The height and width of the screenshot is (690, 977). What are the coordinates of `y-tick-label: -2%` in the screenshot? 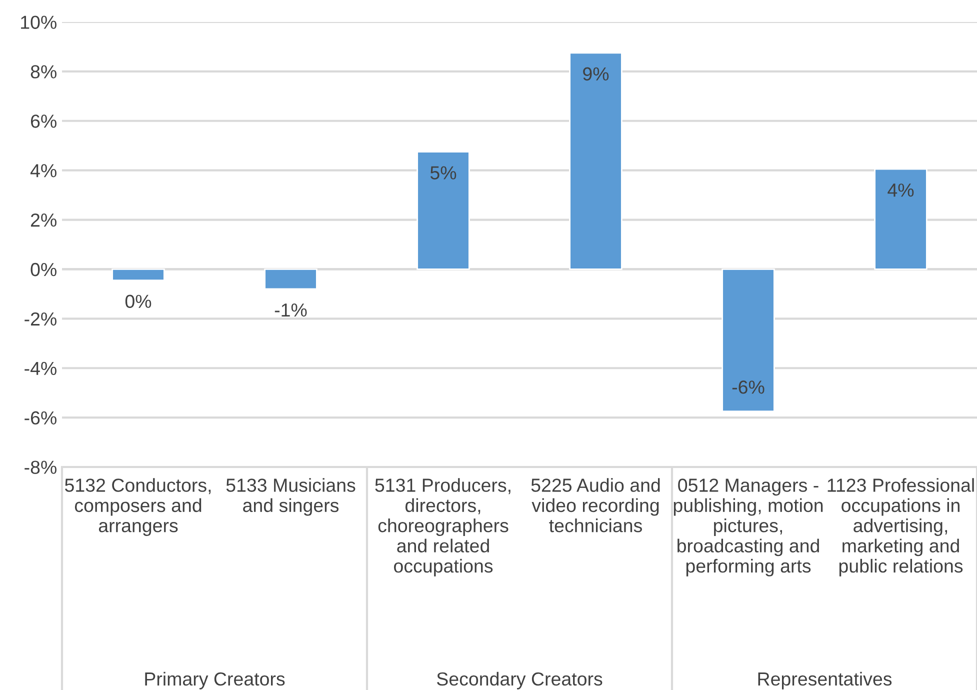 It's located at (40, 319).